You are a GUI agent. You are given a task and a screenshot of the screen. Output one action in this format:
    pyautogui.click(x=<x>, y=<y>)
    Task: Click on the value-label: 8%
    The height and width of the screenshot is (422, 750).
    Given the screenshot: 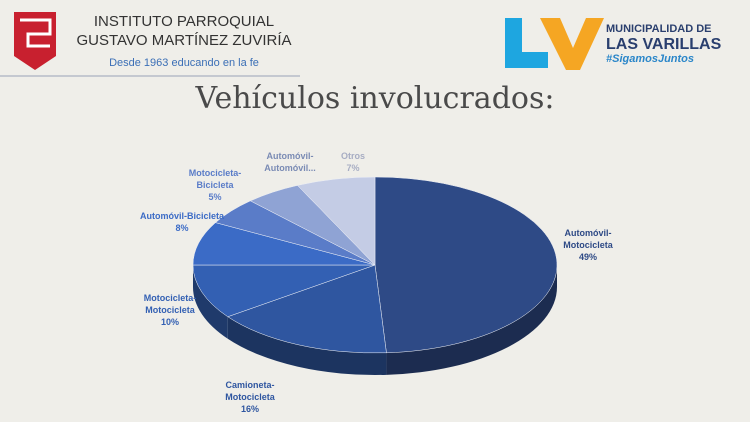 What is the action you would take?
    pyautogui.click(x=182, y=228)
    